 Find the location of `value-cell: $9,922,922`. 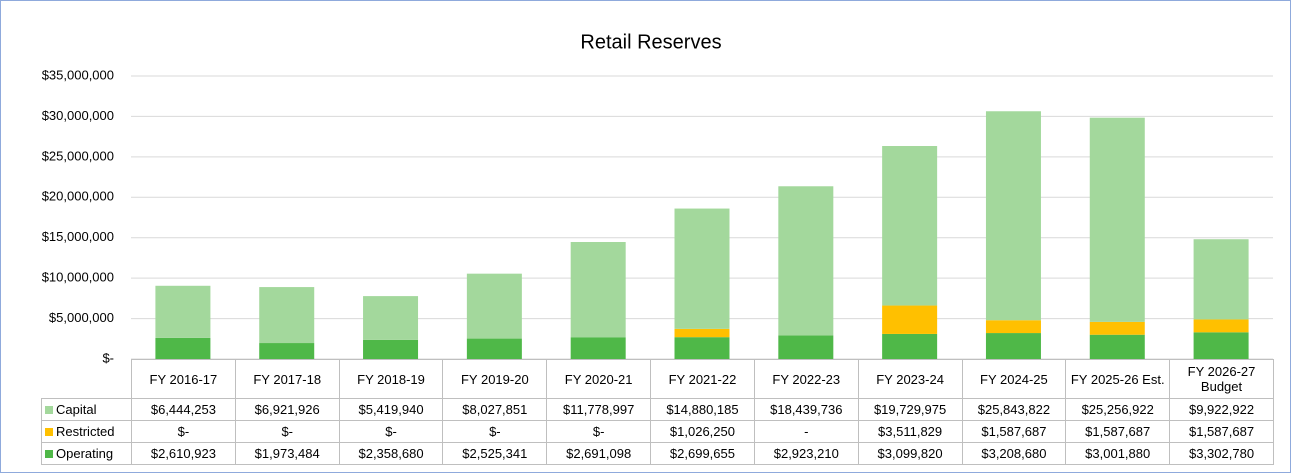

value-cell: $9,922,922 is located at coordinates (1221, 409).